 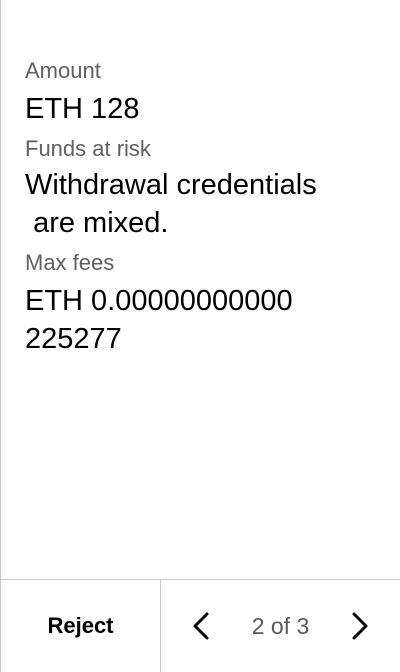 What do you see at coordinates (70, 262) in the screenshot?
I see `max-fees-label: Max fees` at bounding box center [70, 262].